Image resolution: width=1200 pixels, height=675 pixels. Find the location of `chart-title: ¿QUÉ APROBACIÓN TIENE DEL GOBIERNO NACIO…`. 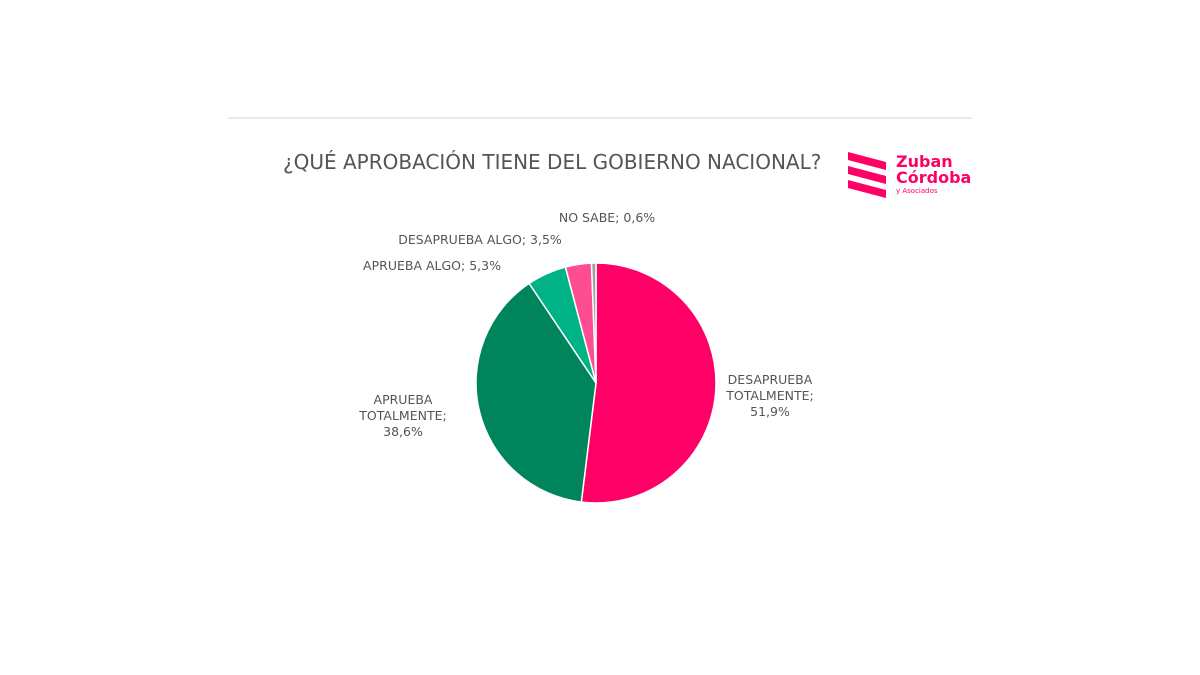

chart-title: ¿QUÉ APROBACIÓN TIENE DEL GOBIERNO NACIO… is located at coordinates (552, 162).